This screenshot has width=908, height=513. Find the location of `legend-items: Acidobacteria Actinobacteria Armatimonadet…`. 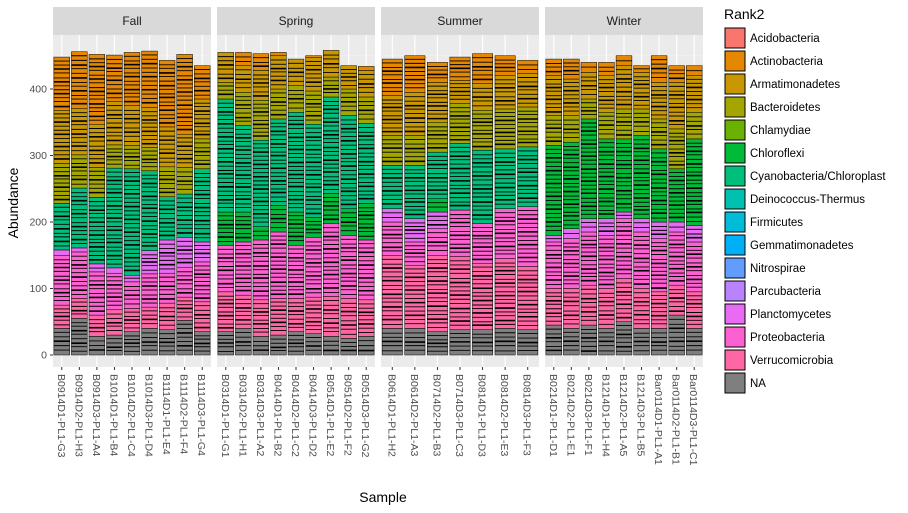

legend-items: Acidobacteria Actinobacteria Armatimonadet… is located at coordinates (805, 210).